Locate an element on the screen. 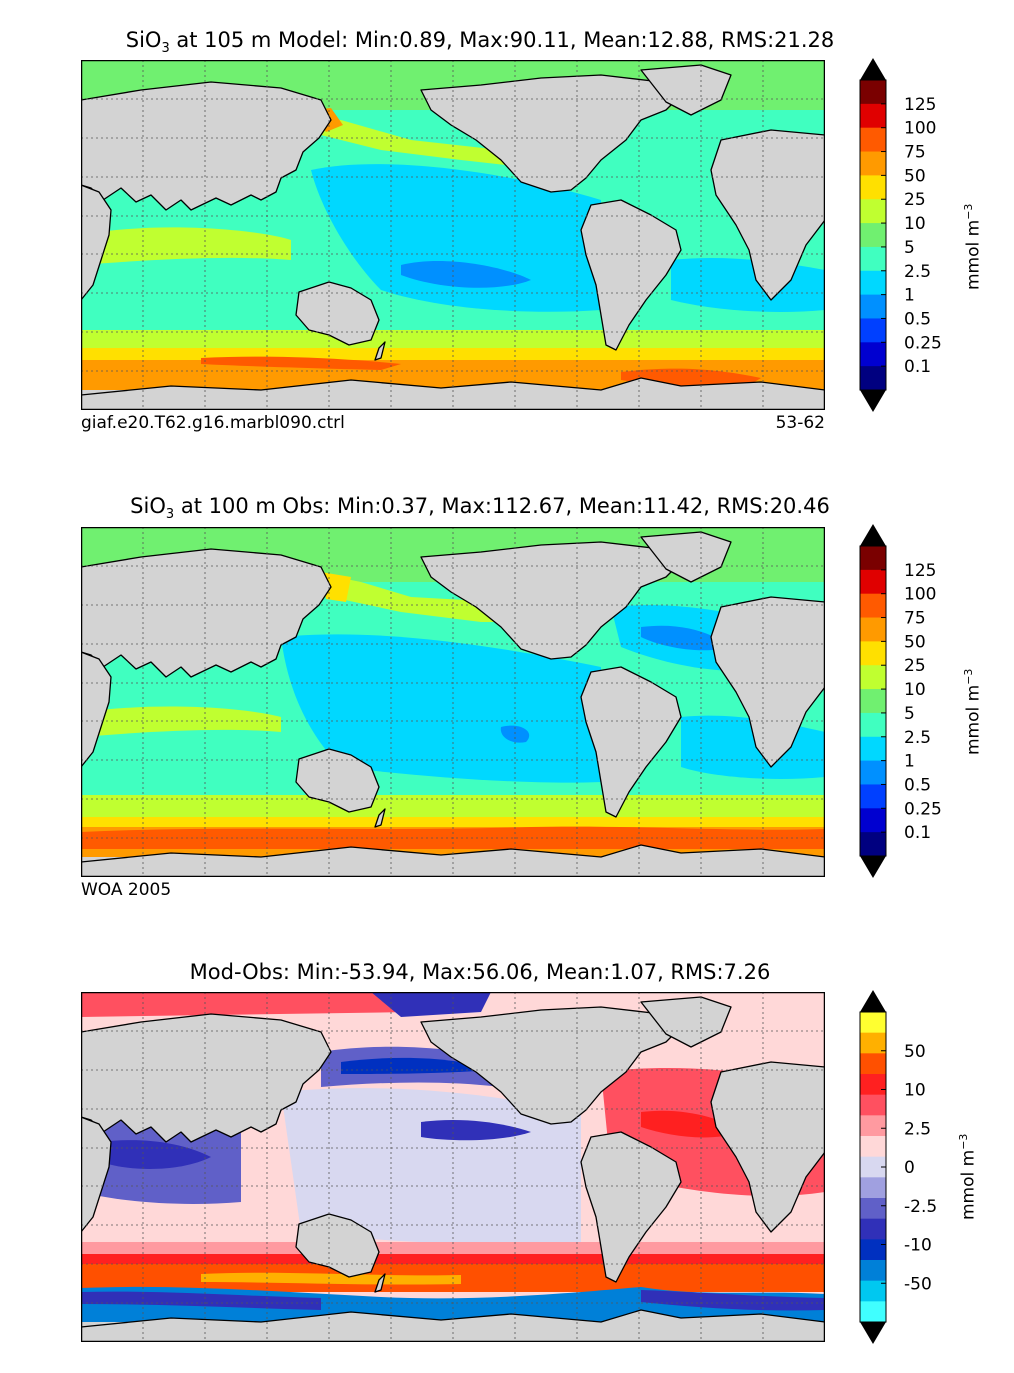 The width and height of the screenshot is (1014, 1373). colorbar-graphic: 50 10 2.5 0 -2.5 -10 -50 is located at coordinates (898, 1167).